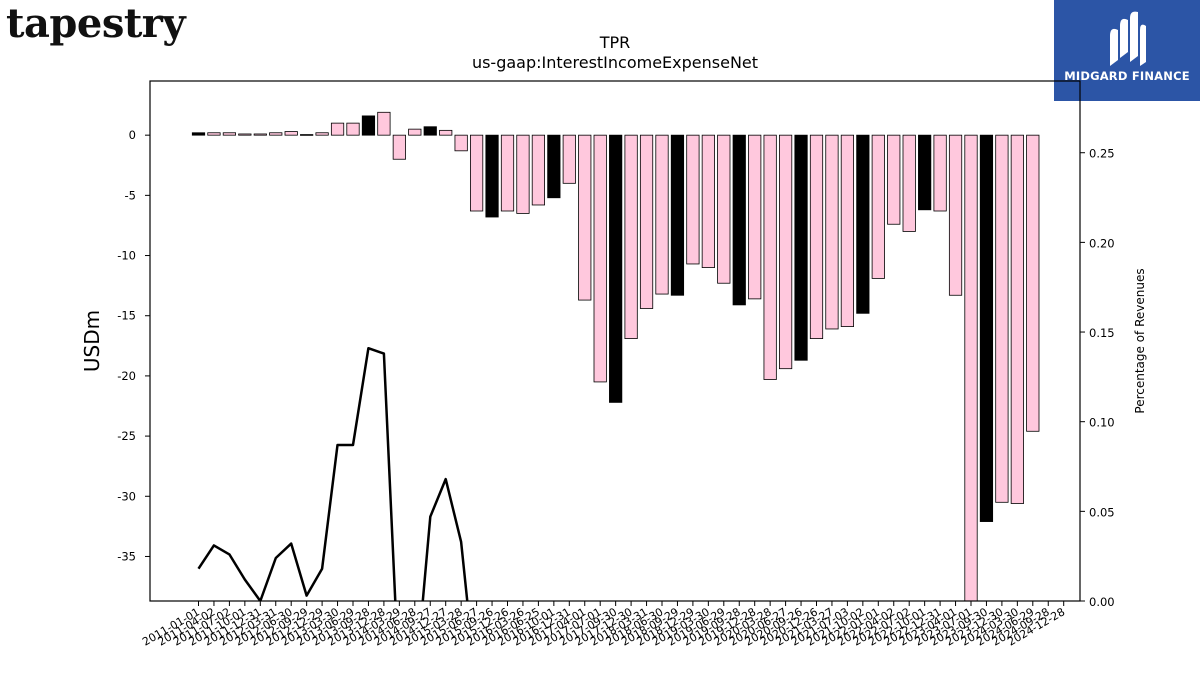 The image size is (1200, 675). Describe the element at coordinates (126, 436) in the screenshot. I see `y-tick-label: -25` at that location.